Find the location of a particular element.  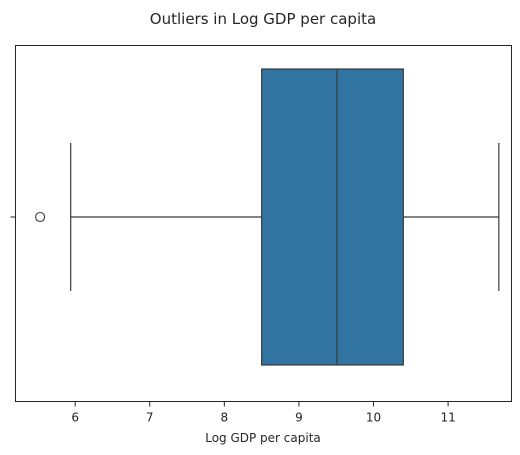

x-tick-label: 8 is located at coordinates (225, 418).